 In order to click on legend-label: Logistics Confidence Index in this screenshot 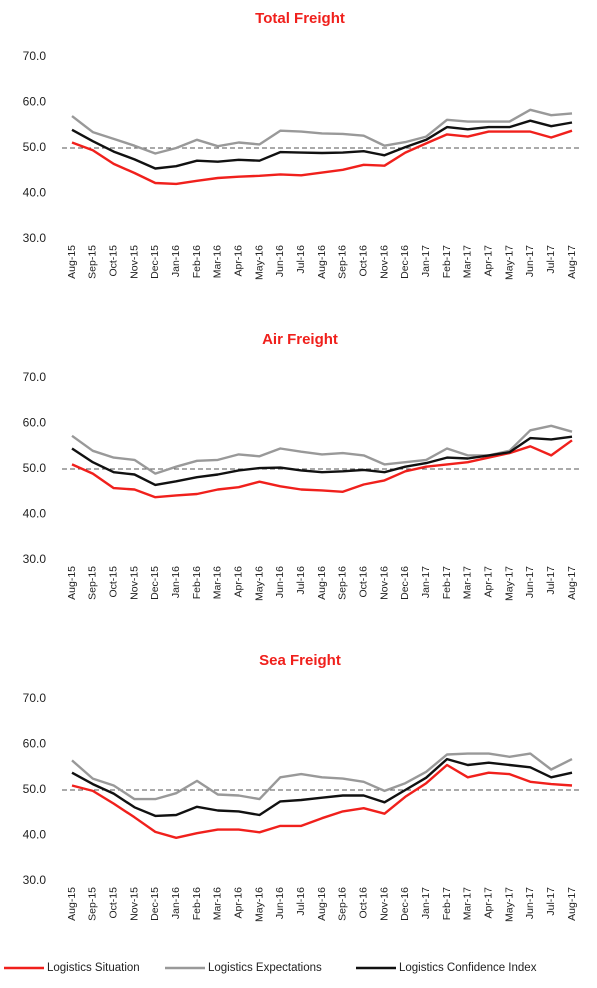, I will do `click(468, 968)`.